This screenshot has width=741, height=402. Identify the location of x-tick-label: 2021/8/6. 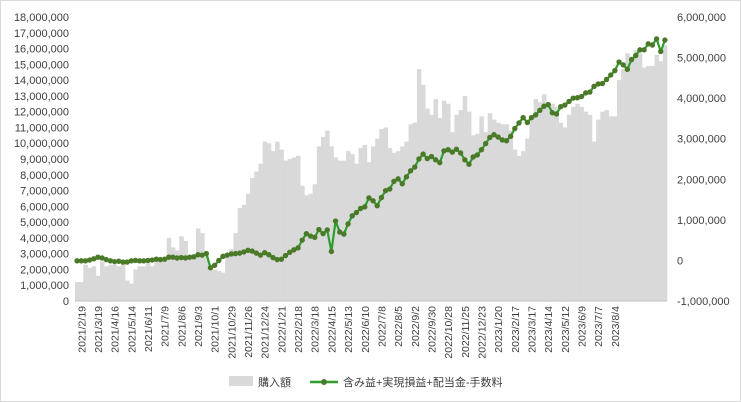
(182, 326).